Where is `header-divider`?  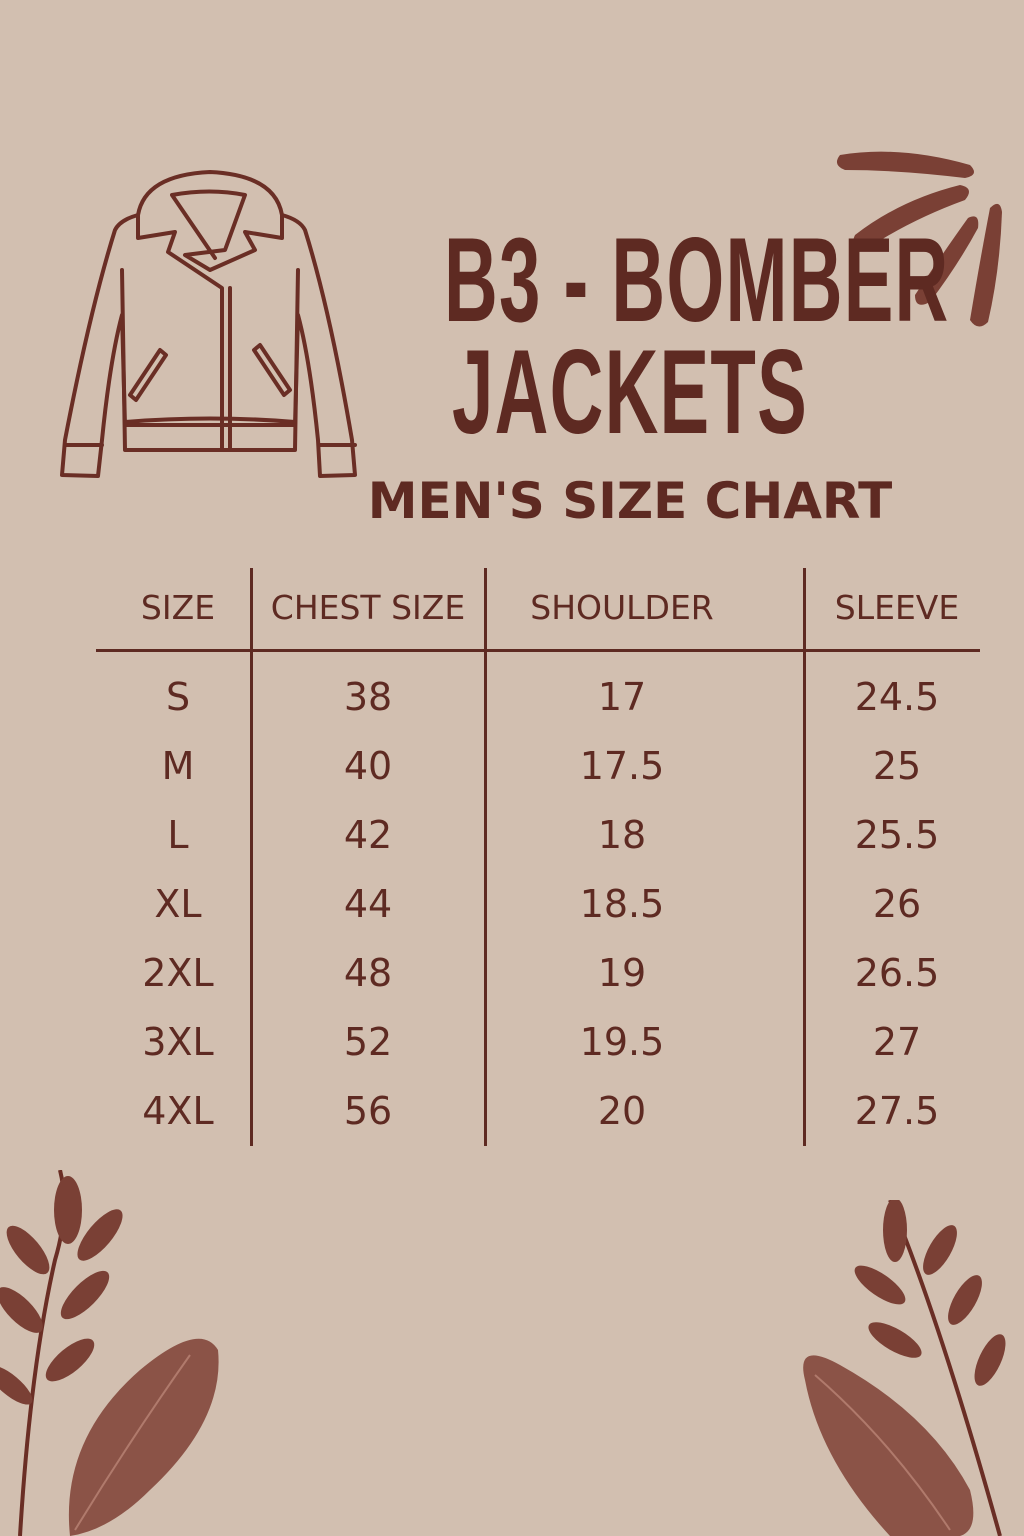 header-divider is located at coordinates (538, 650).